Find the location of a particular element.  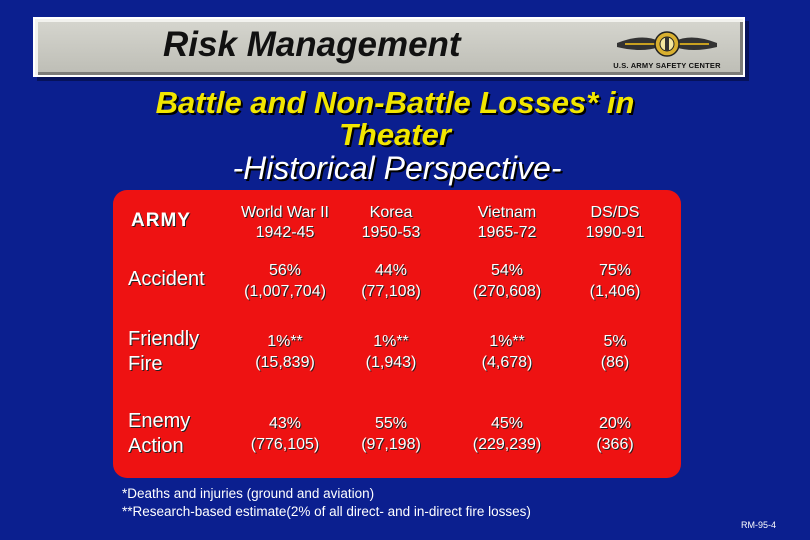

subtitle: -Historical Perspective- is located at coordinates (397, 168).